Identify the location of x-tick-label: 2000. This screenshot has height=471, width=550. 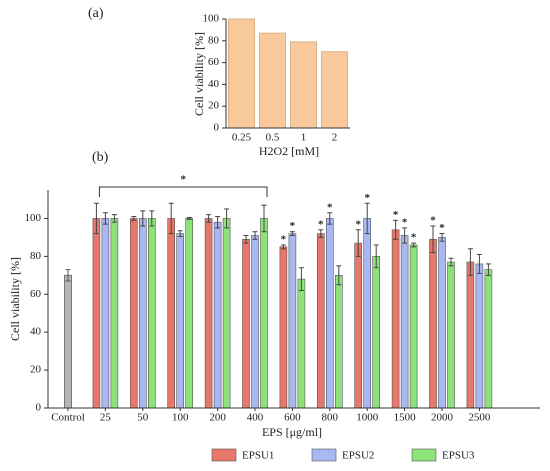
(442, 418).